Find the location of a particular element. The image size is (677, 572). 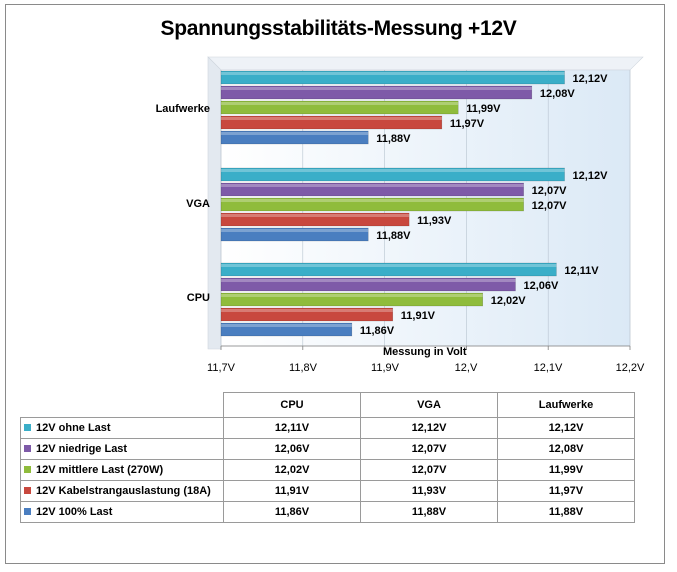

table-cell: 12,11V is located at coordinates (292, 428).